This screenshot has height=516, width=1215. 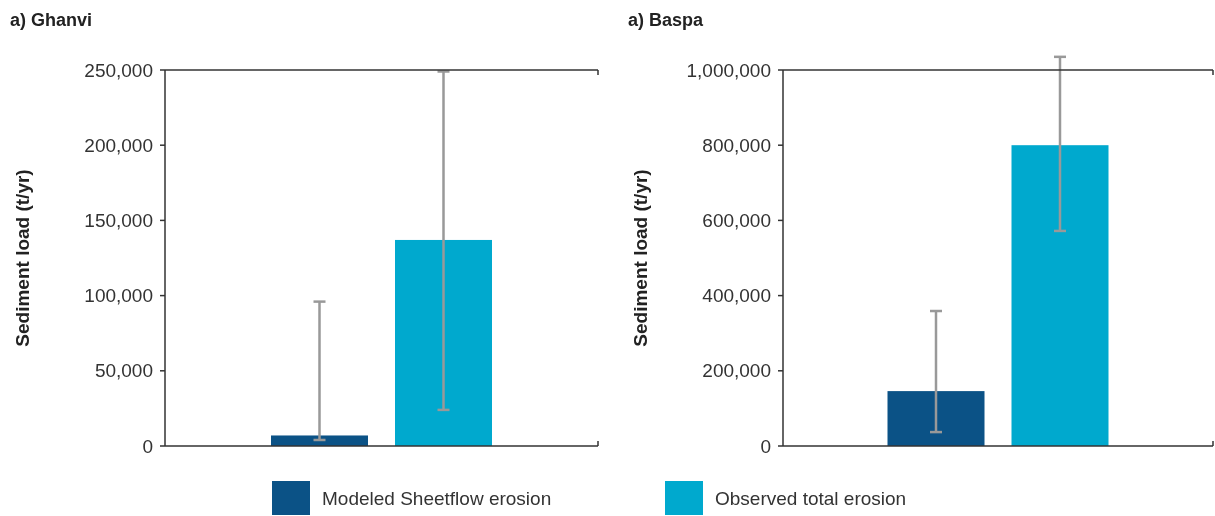 What do you see at coordinates (118, 70) in the screenshot?
I see `y-tick-label: 250,000` at bounding box center [118, 70].